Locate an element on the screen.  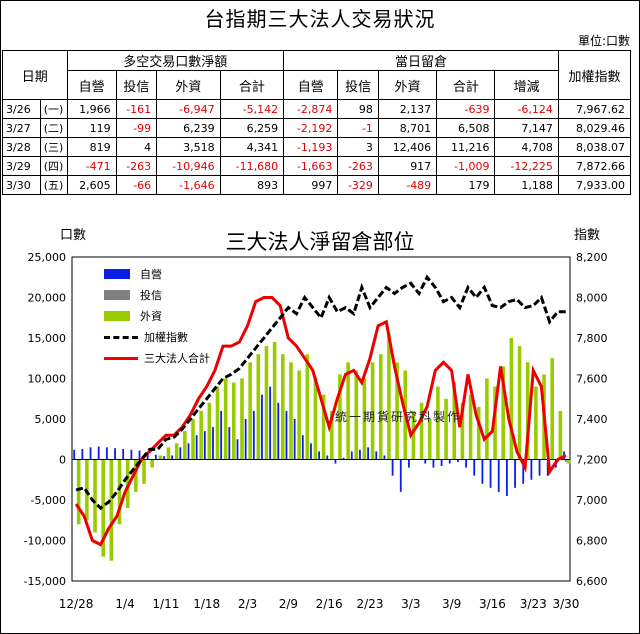
watermark: 統一期貨研究科製作 is located at coordinates (398, 417).